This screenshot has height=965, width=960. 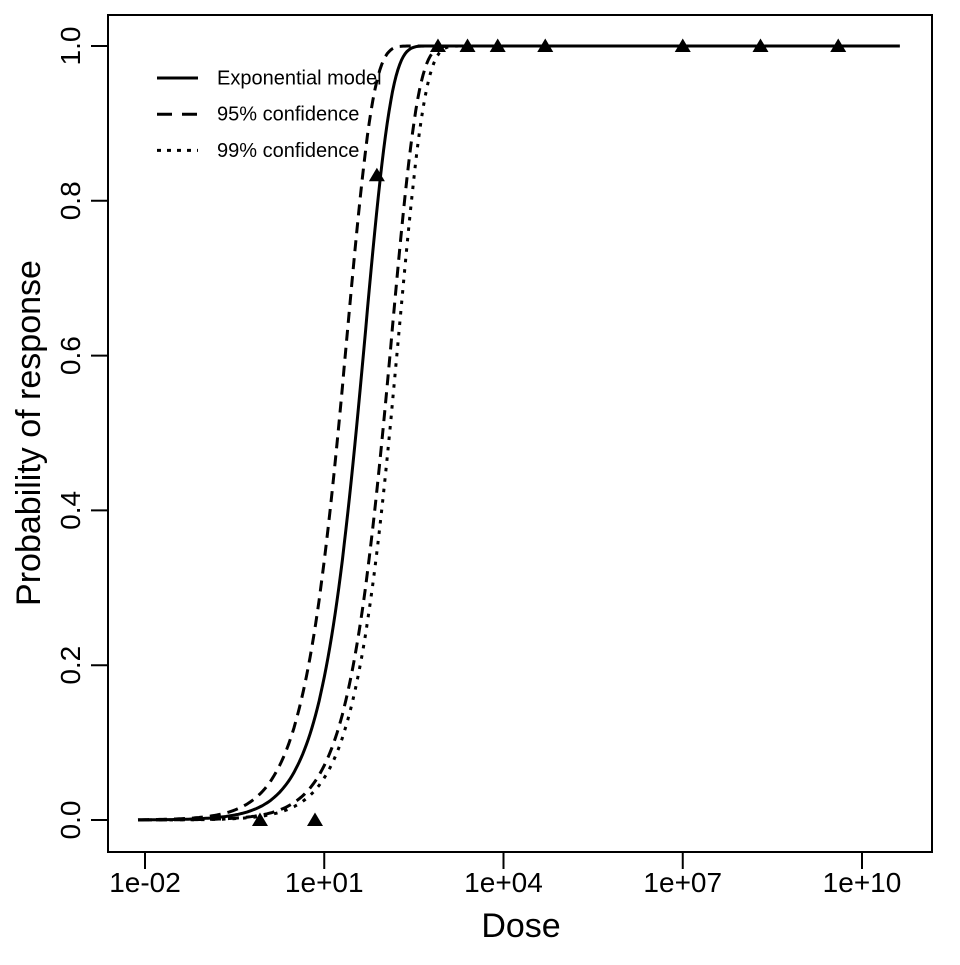 I want to click on y-tick-label: 1.0, so click(x=70, y=46).